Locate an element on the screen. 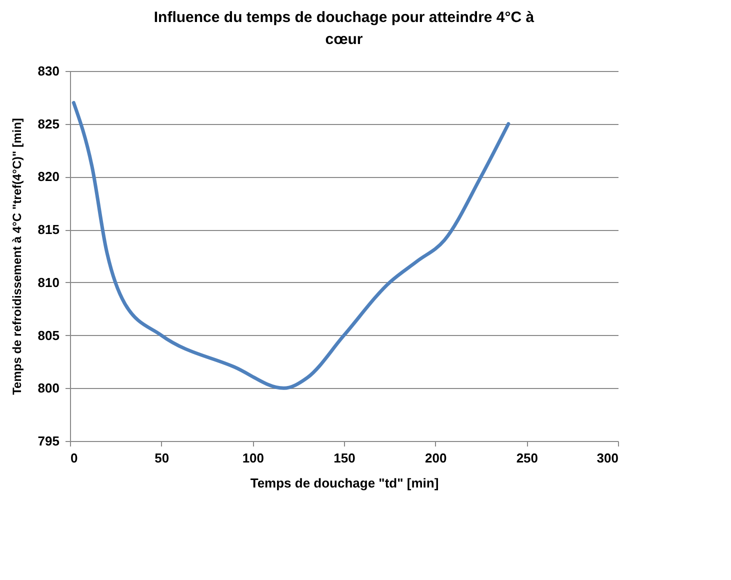 Image resolution: width=731 pixels, height=580 pixels. x-tick-label: 150 is located at coordinates (345, 458).